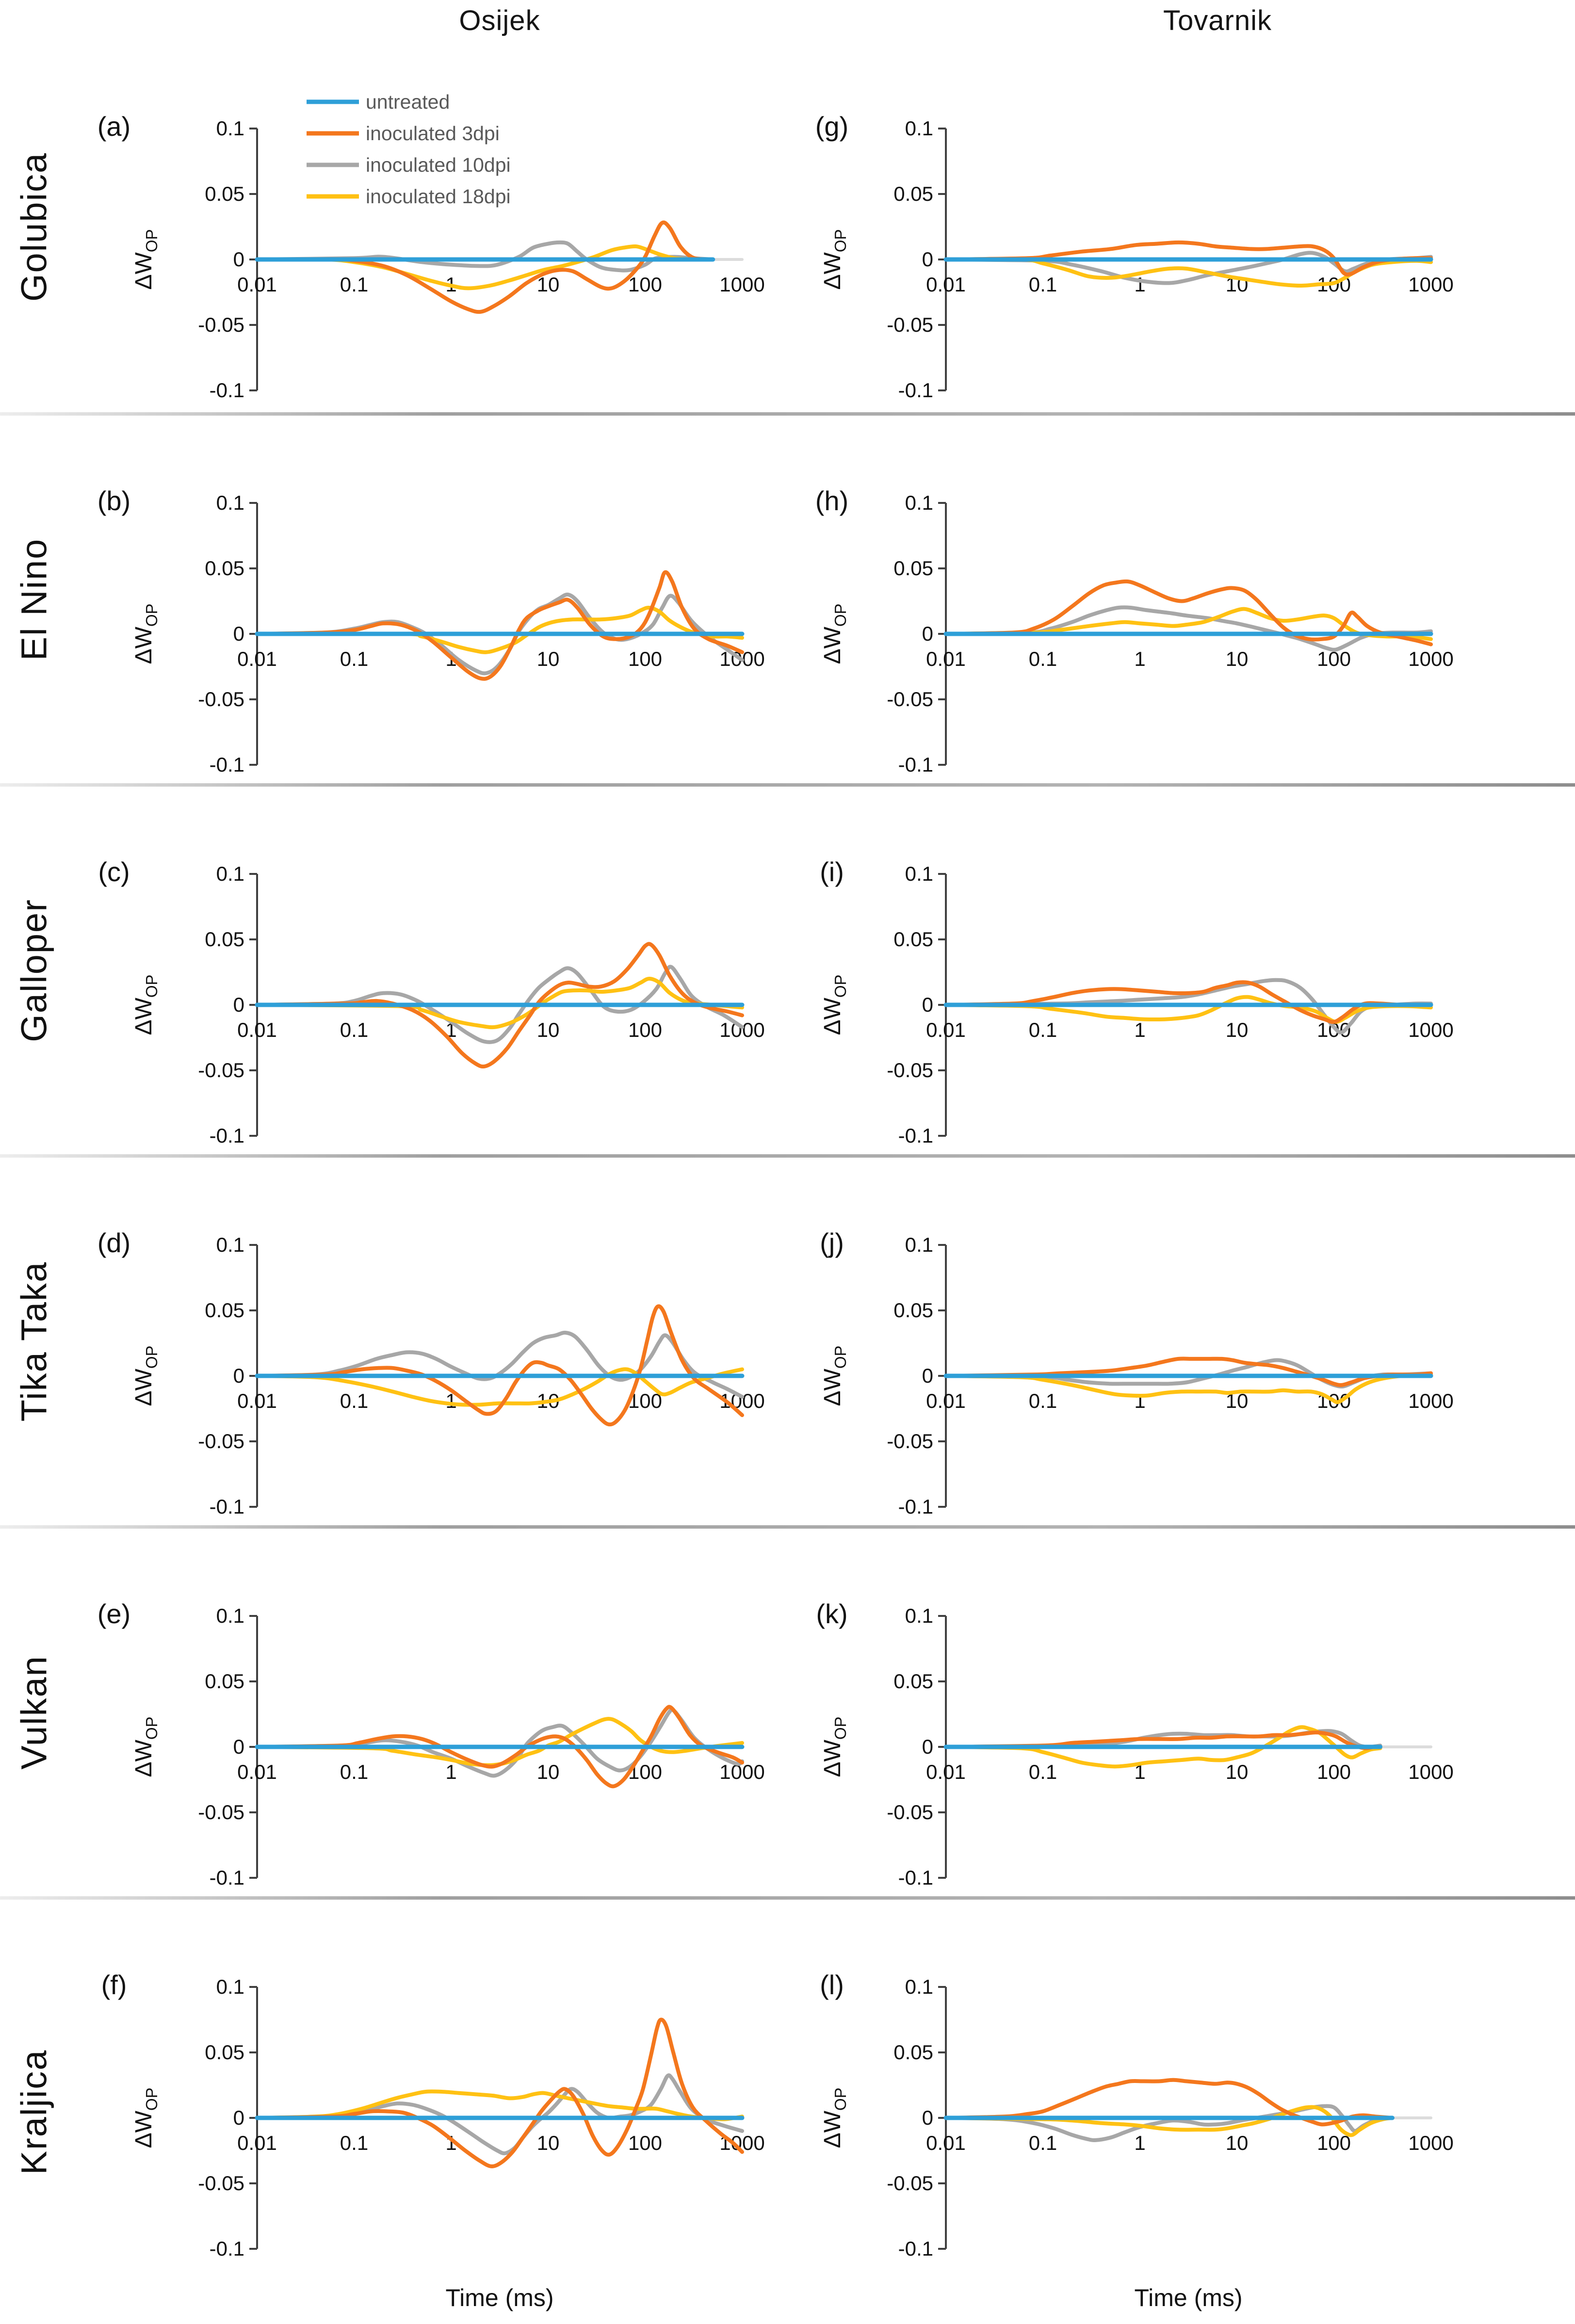 The image size is (1575, 2324). What do you see at coordinates (113, 500) in the screenshot?
I see `panel-letter: (b)` at bounding box center [113, 500].